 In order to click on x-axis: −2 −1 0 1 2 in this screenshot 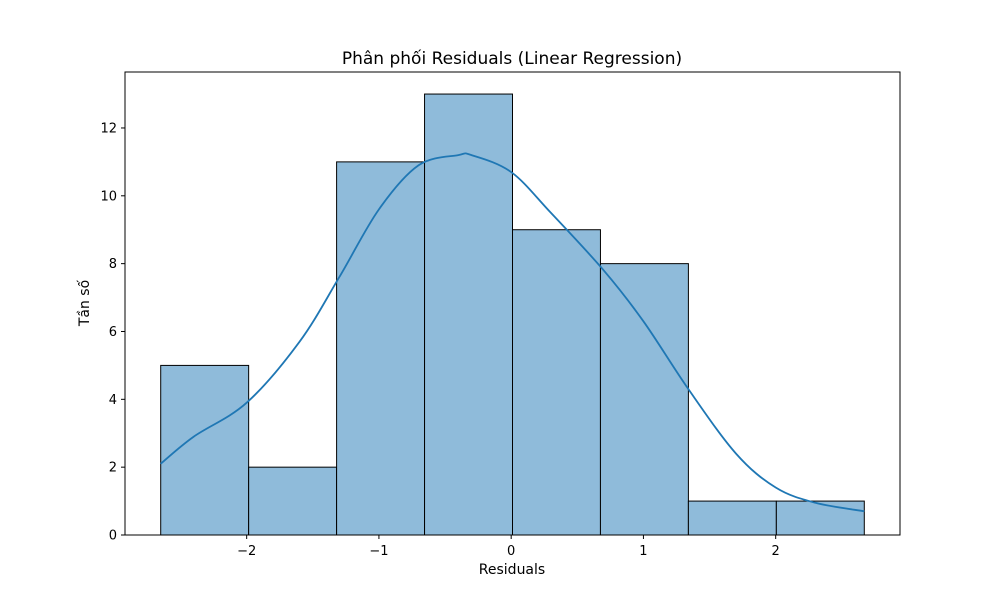, I will do `click(508, 547)`.